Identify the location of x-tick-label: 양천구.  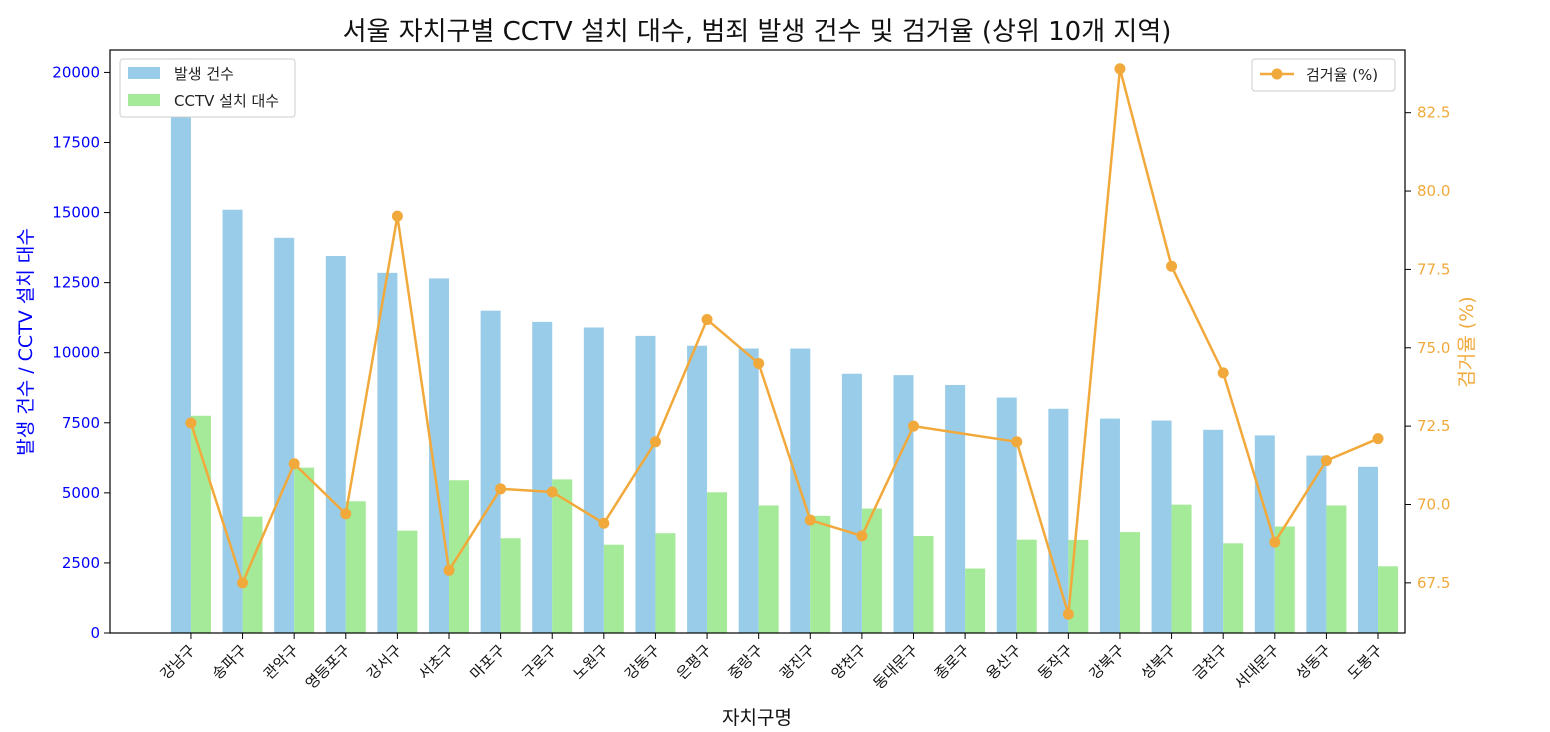
(849, 662).